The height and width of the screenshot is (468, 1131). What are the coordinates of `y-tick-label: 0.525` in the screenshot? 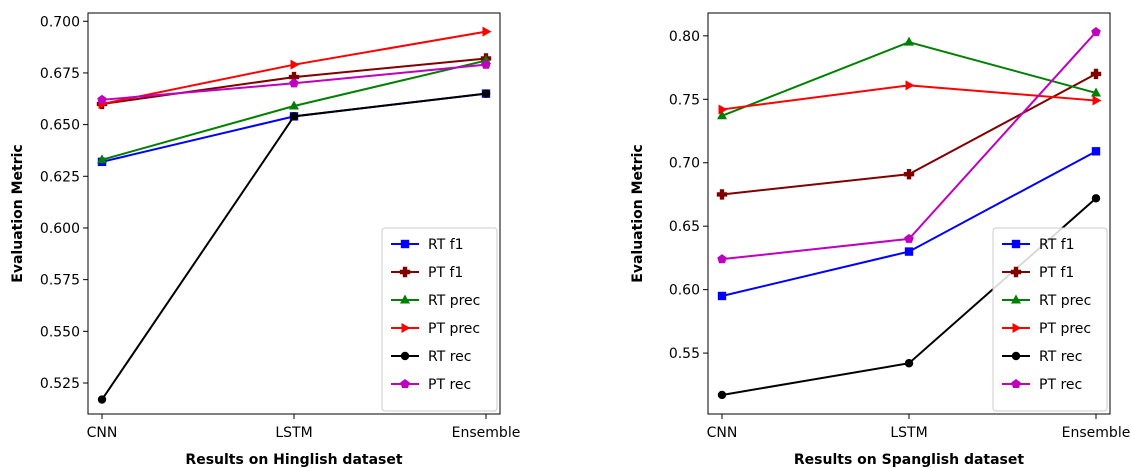 It's located at (60, 384).